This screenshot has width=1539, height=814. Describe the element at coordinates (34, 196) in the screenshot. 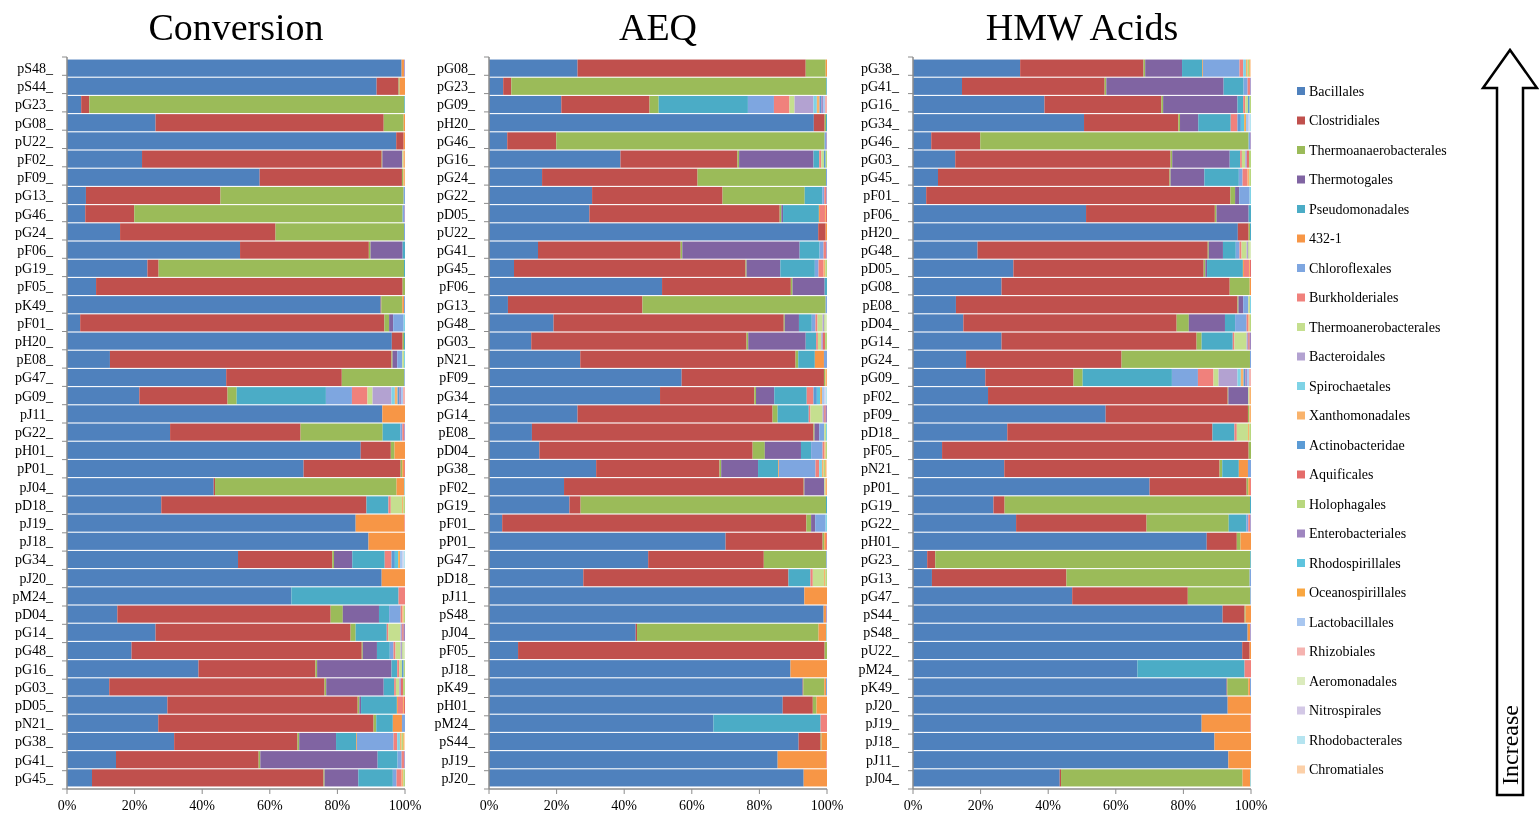

I see `y-tick-label: pG13_` at that location.